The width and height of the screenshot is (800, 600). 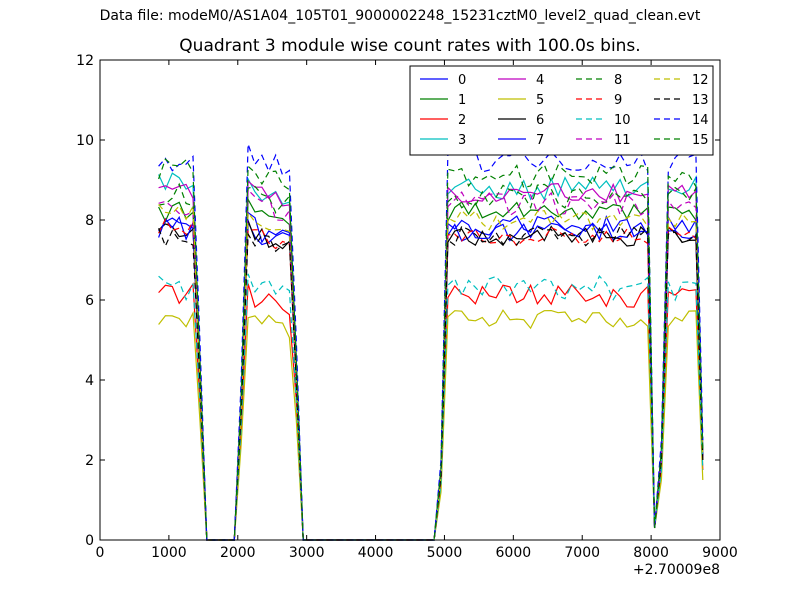 What do you see at coordinates (720, 553) in the screenshot?
I see `x-tick-label: 9000` at bounding box center [720, 553].